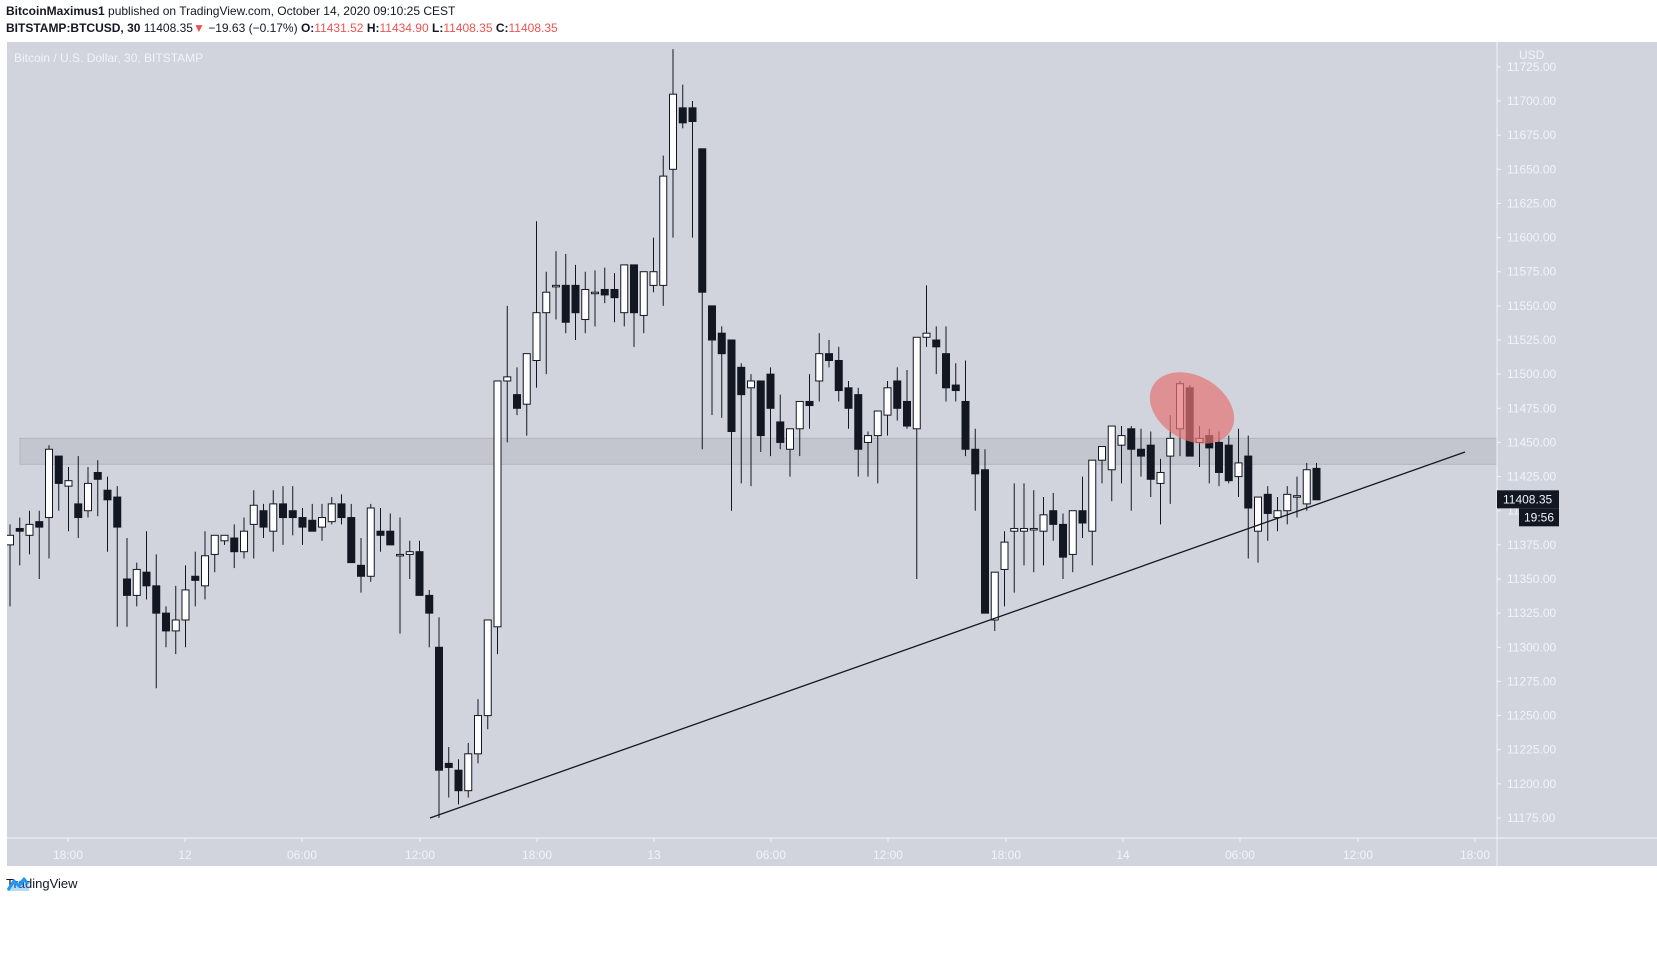  What do you see at coordinates (339, 28) in the screenshot?
I see `open-value: 11431.52` at bounding box center [339, 28].